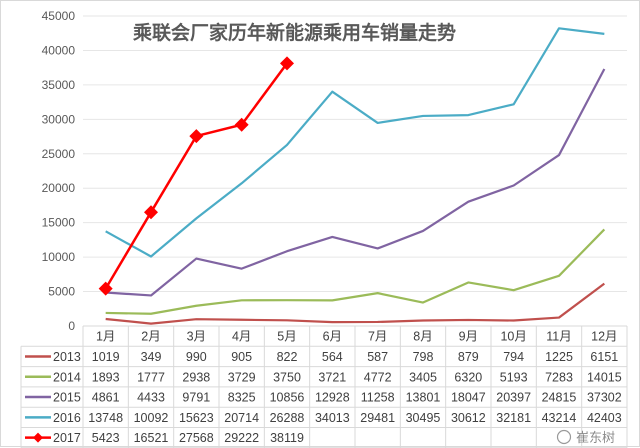 The width and height of the screenshot is (640, 448). Describe the element at coordinates (106, 398) in the screenshot. I see `data-label: 4861` at that location.